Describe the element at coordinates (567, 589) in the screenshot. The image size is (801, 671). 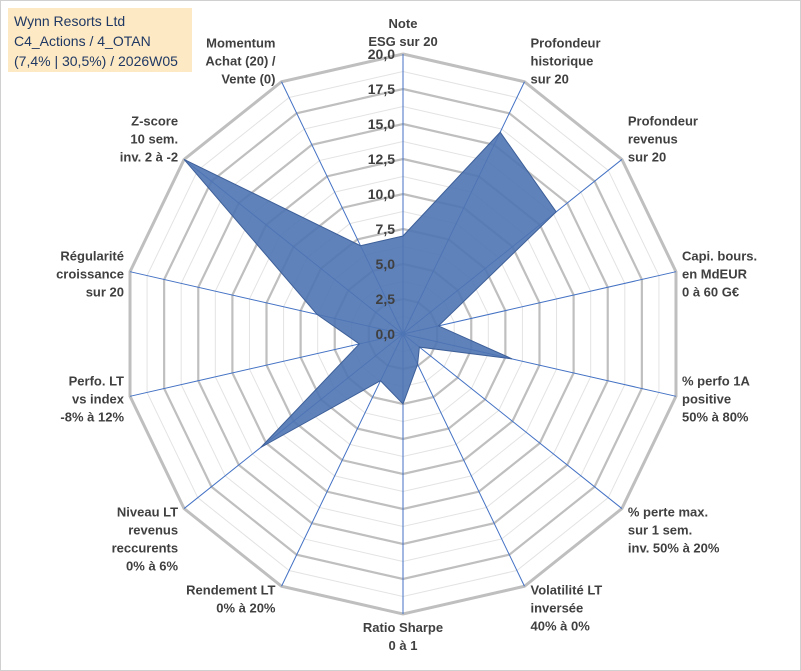
I see `axis-label-line: Volatilité LT` at that location.